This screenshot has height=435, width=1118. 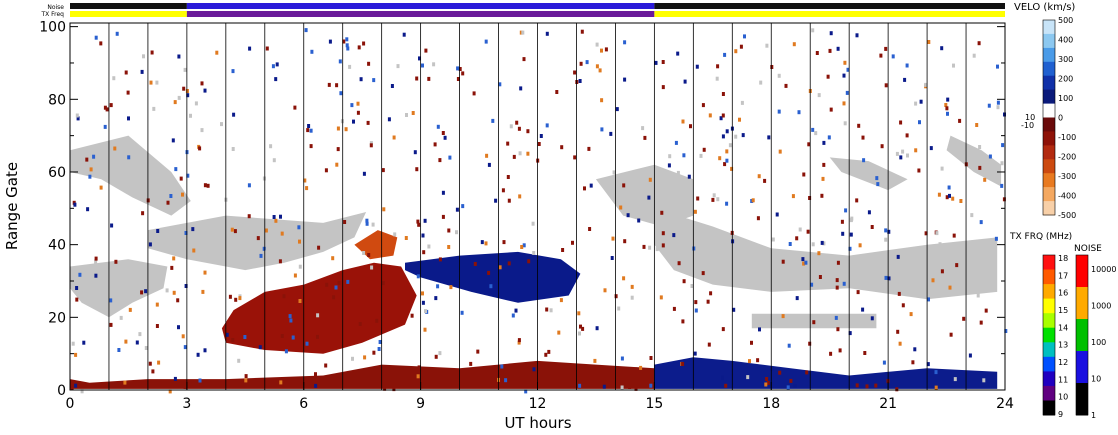 What do you see at coordinates (61, 391) in the screenshot?
I see `y-tick-label: 0` at bounding box center [61, 391].